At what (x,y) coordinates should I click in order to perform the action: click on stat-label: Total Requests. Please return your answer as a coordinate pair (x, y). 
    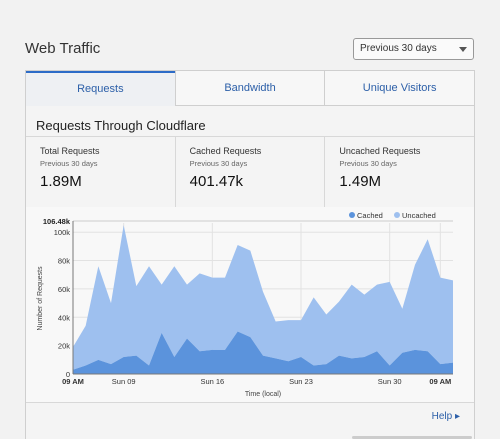
    Looking at the image, I should click on (70, 151).